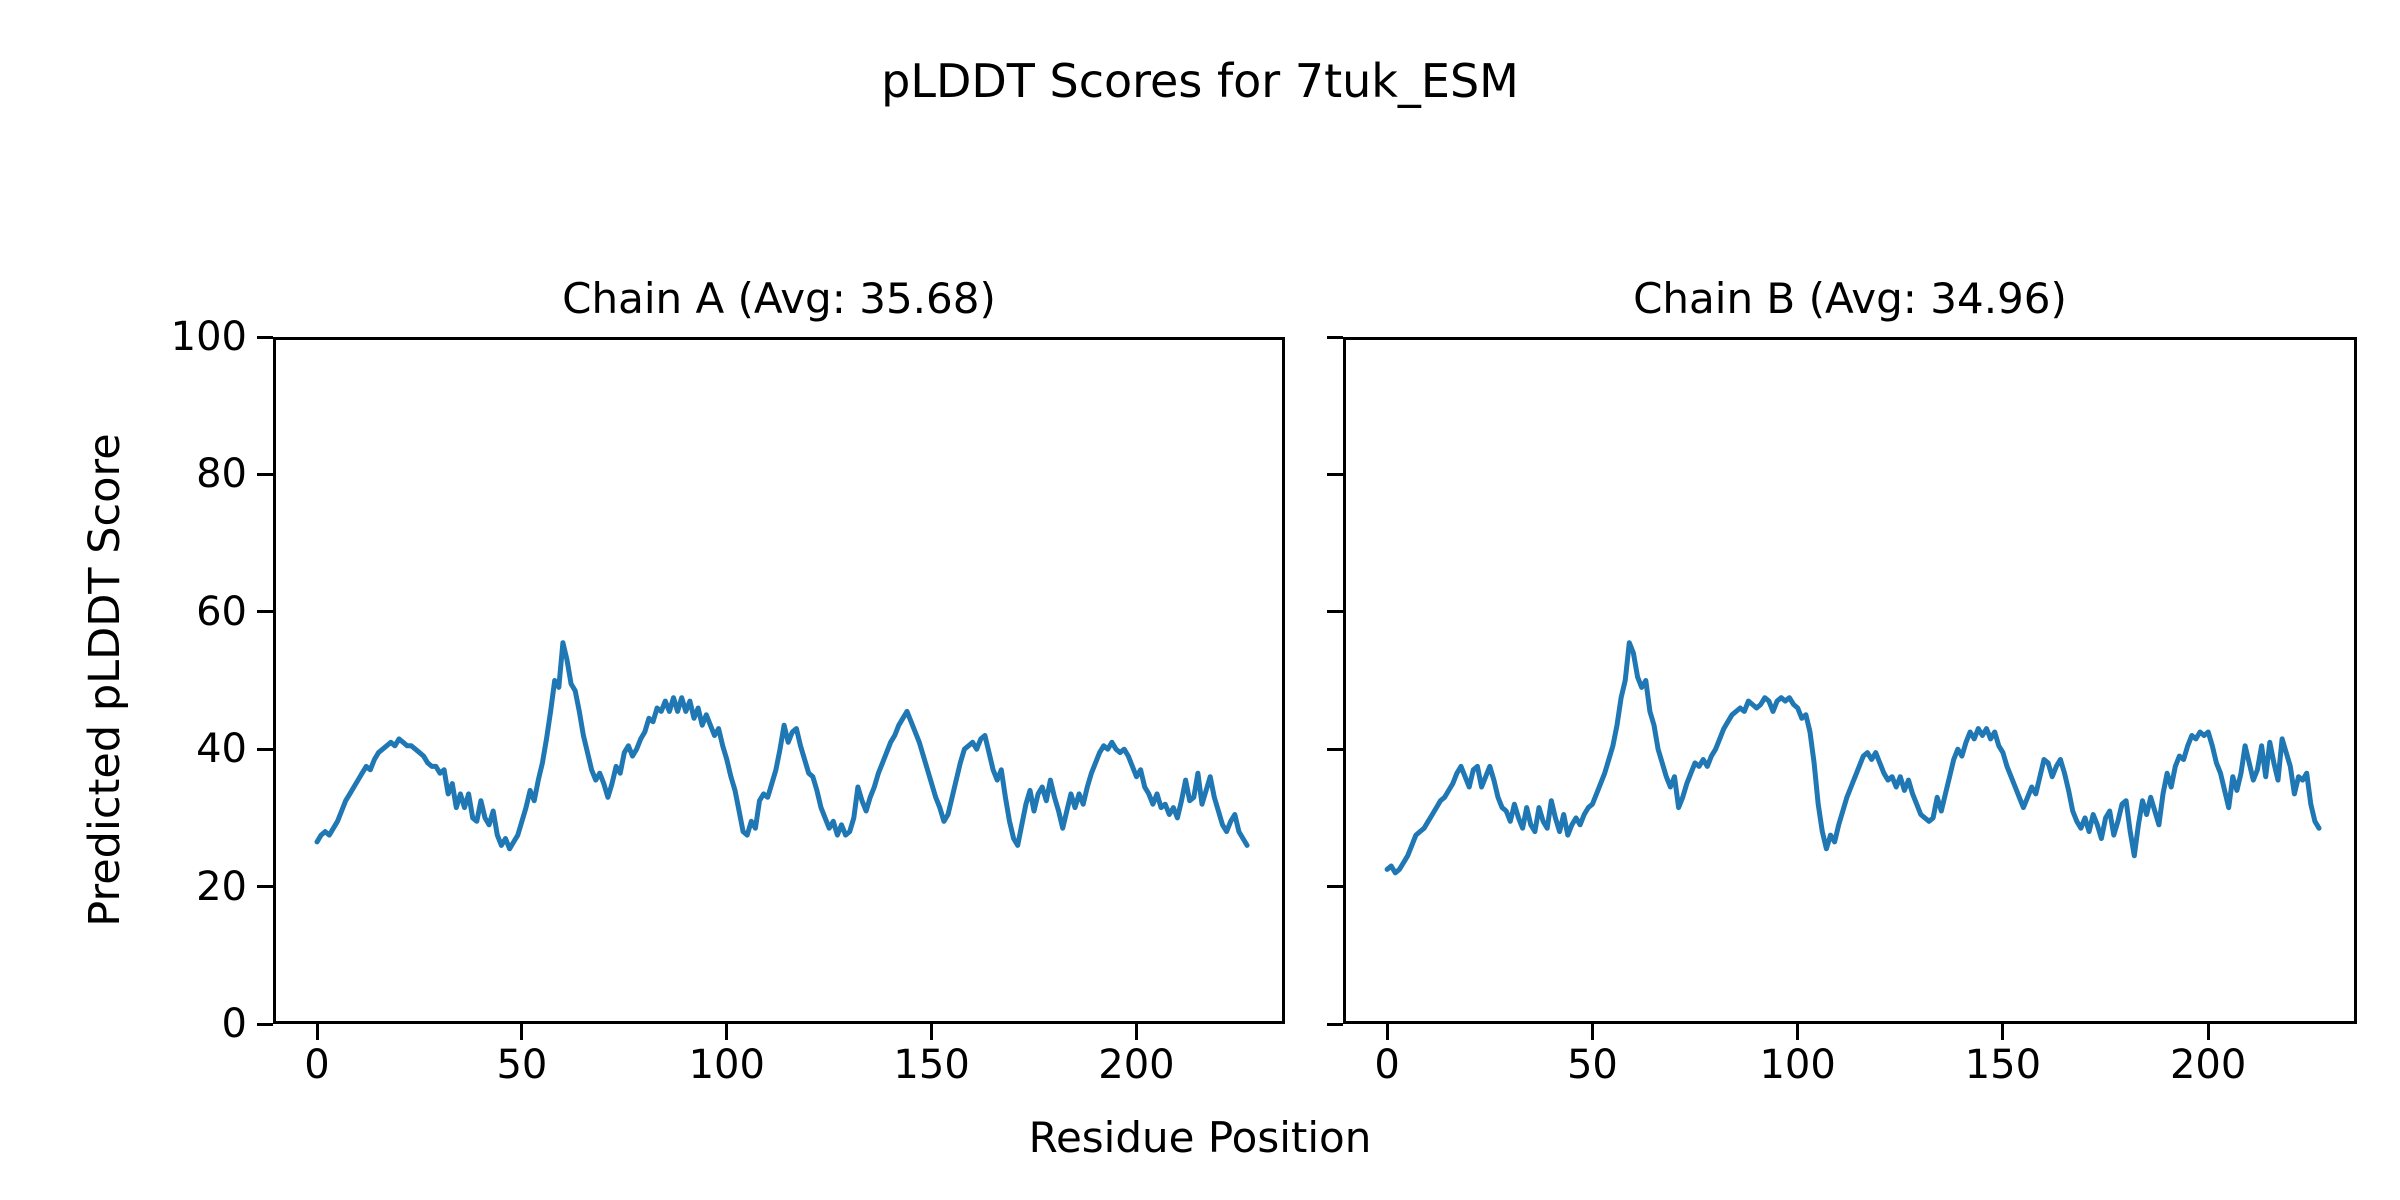 The image size is (2400, 1200). What do you see at coordinates (1200, 1137) in the screenshot?
I see `x-axis-label: Residue Position` at bounding box center [1200, 1137].